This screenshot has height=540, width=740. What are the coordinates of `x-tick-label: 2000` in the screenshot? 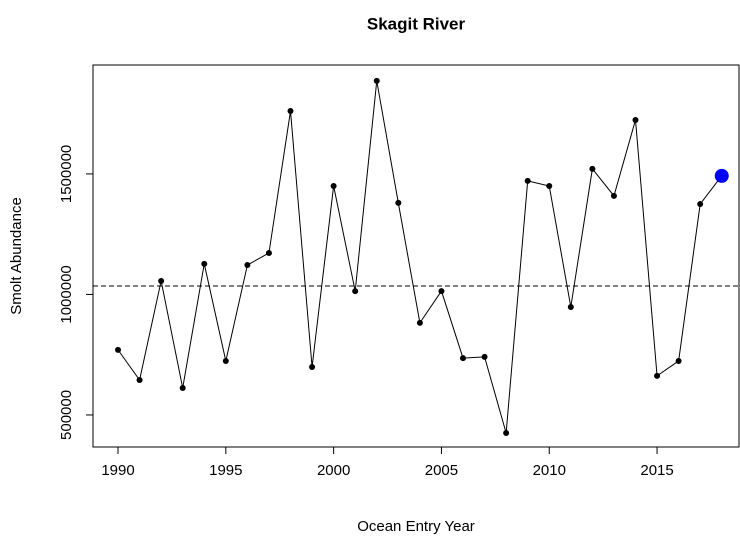 It's located at (333, 470).